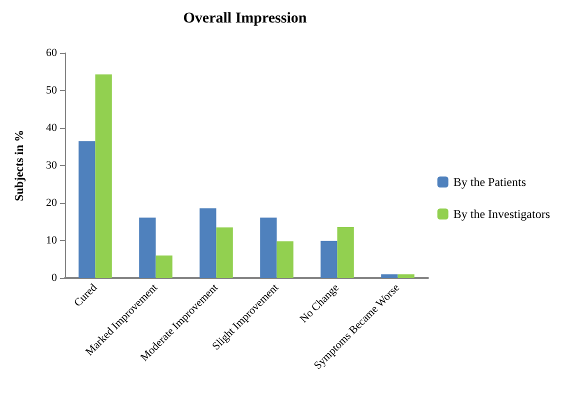 This screenshot has width=563, height=396. What do you see at coordinates (52, 203) in the screenshot?
I see `y-tick-label: 20` at bounding box center [52, 203].